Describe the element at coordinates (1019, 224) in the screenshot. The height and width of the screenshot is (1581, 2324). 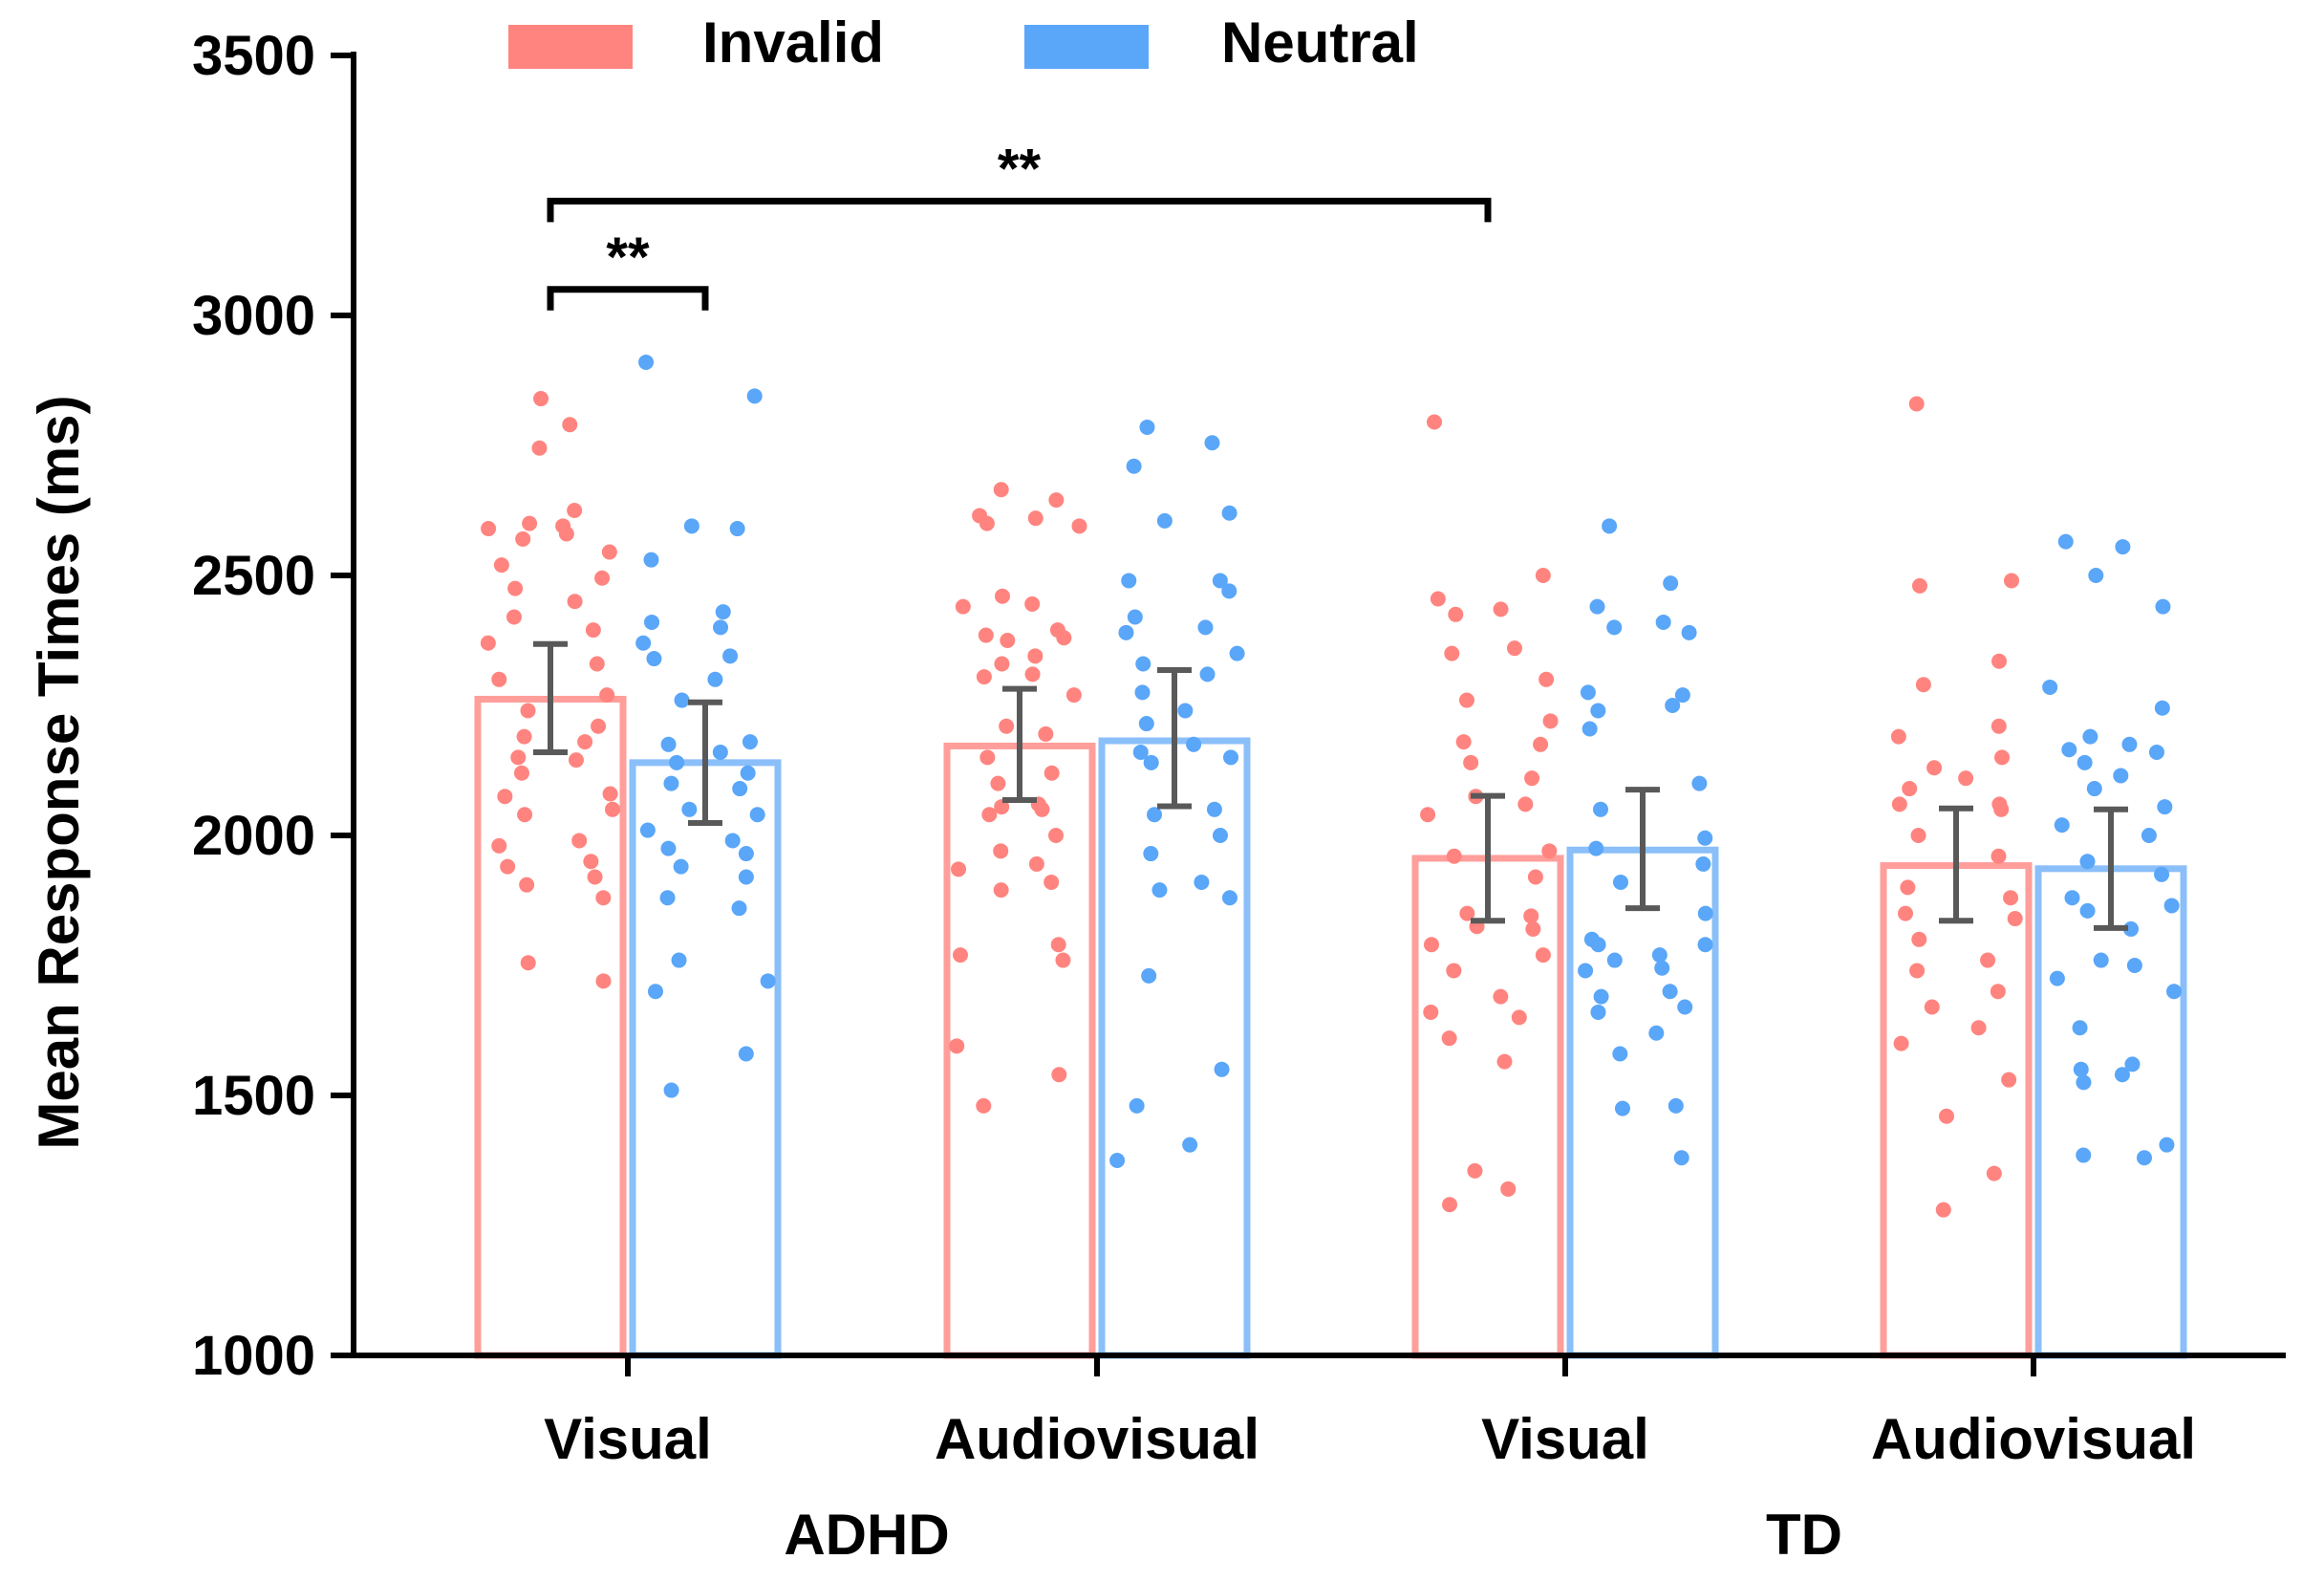
I see `significance-brackets: ** **` at that location.